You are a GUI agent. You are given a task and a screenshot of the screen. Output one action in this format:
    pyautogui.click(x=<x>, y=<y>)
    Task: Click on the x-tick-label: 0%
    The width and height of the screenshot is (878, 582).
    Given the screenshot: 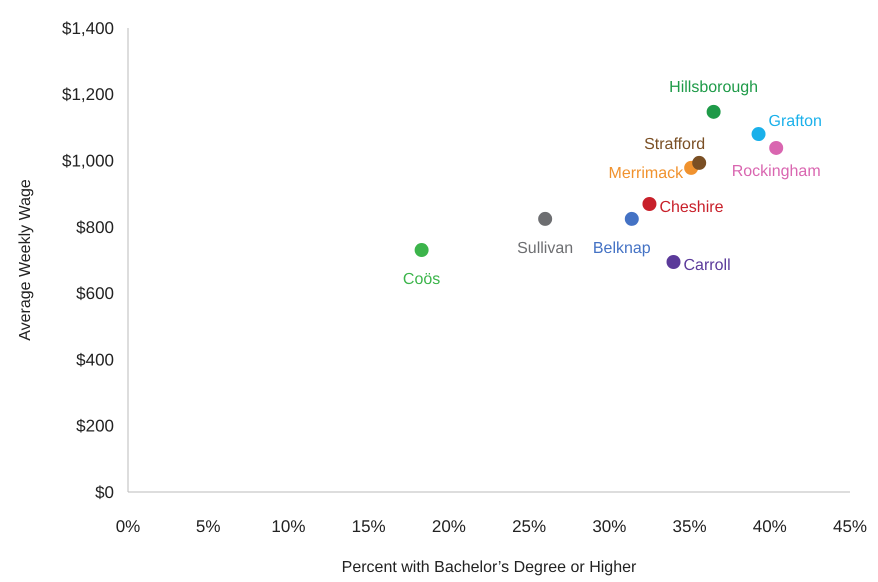 What is the action you would take?
    pyautogui.click(x=128, y=526)
    